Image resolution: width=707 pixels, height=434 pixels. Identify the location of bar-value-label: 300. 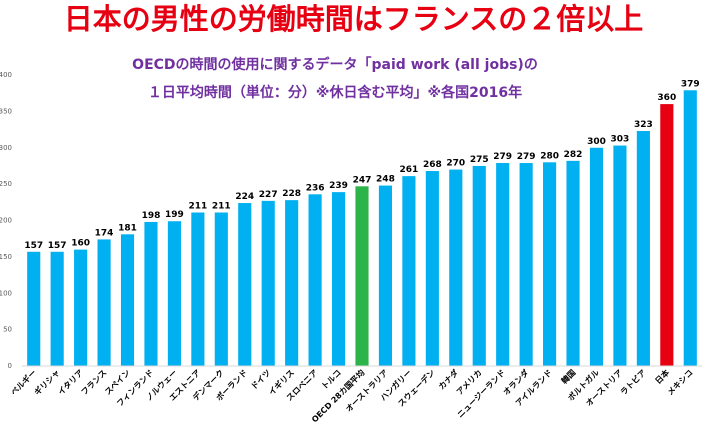
(596, 142).